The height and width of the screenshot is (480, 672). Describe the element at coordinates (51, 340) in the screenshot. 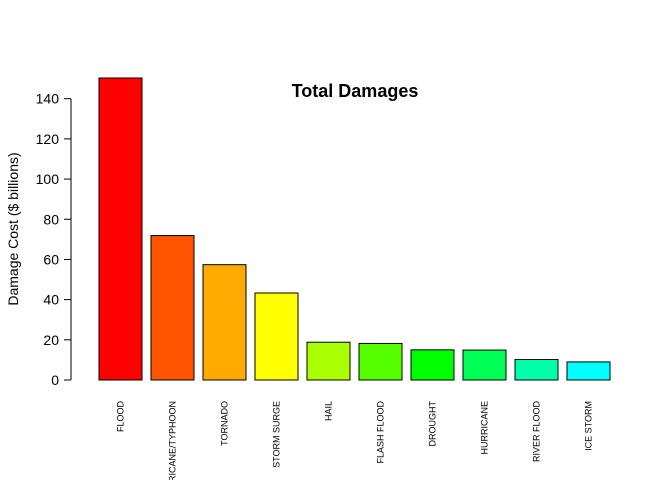

I see `y-tick-label: 20` at that location.